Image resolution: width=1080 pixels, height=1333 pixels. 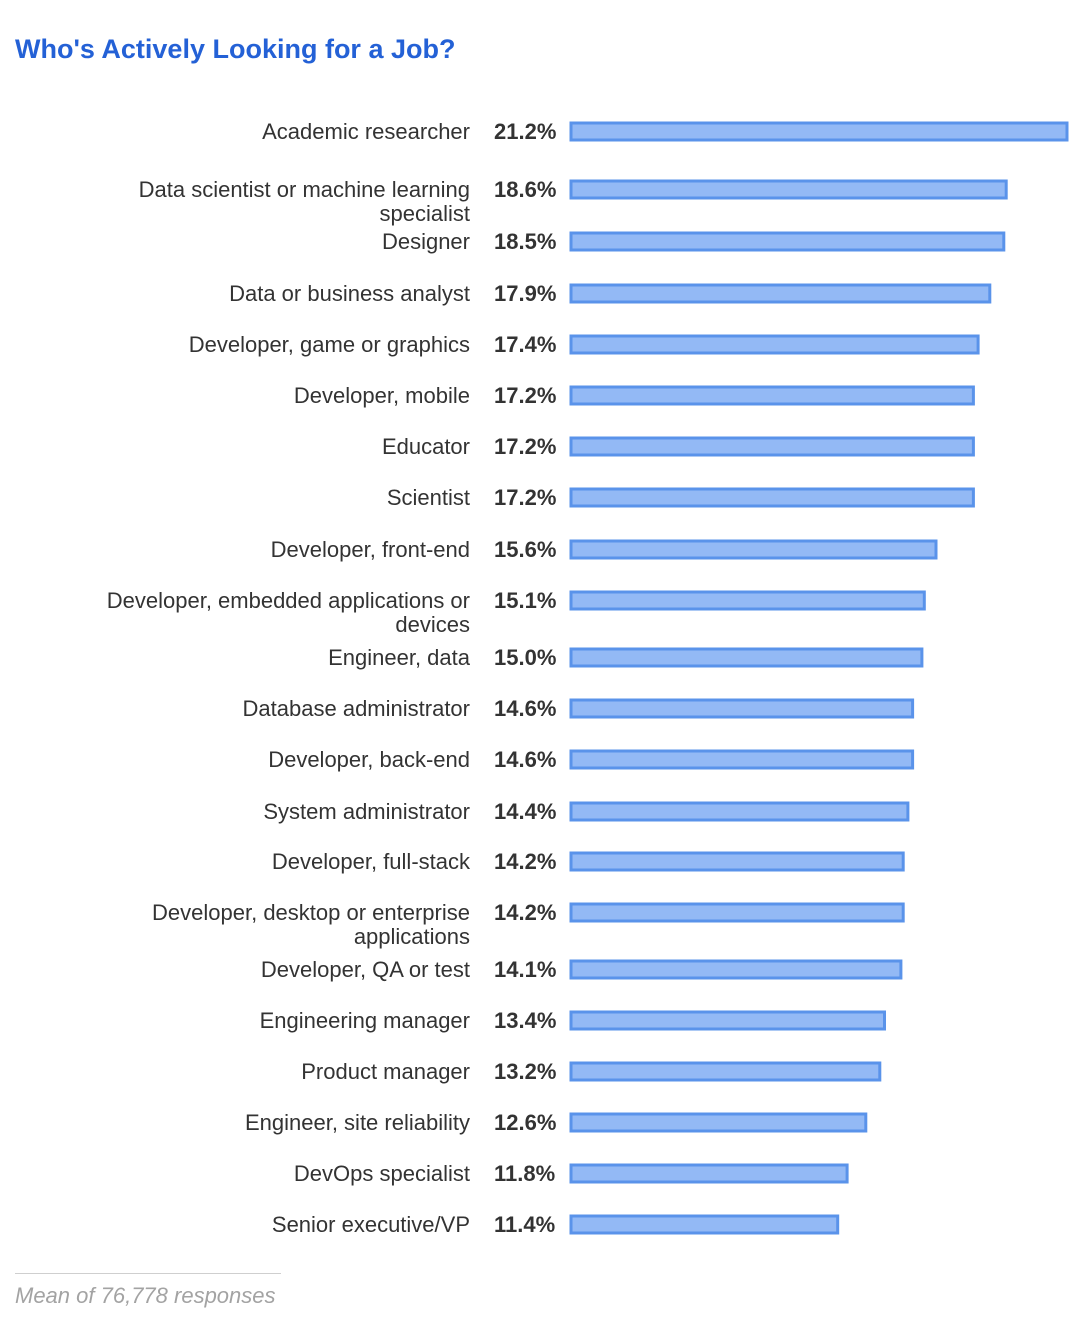 I want to click on footnote: Mean of 76,778 responses, so click(x=145, y=1295).